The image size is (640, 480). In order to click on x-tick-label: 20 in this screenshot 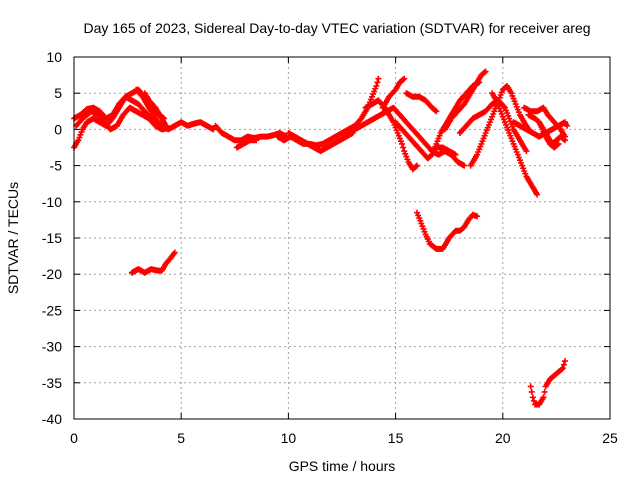, I will do `click(503, 438)`.